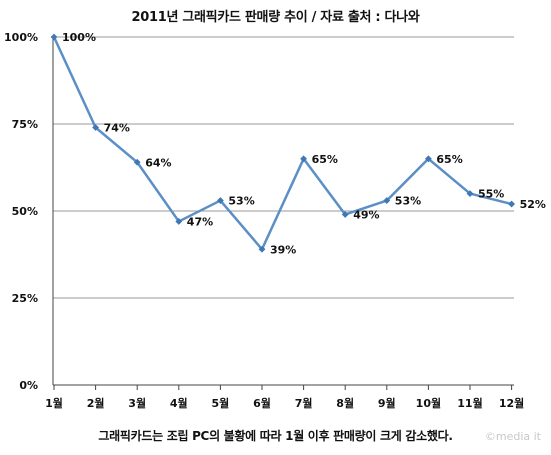 This screenshot has width=551, height=455. Describe the element at coordinates (25, 298) in the screenshot. I see `y-tick-label: 25%` at that location.